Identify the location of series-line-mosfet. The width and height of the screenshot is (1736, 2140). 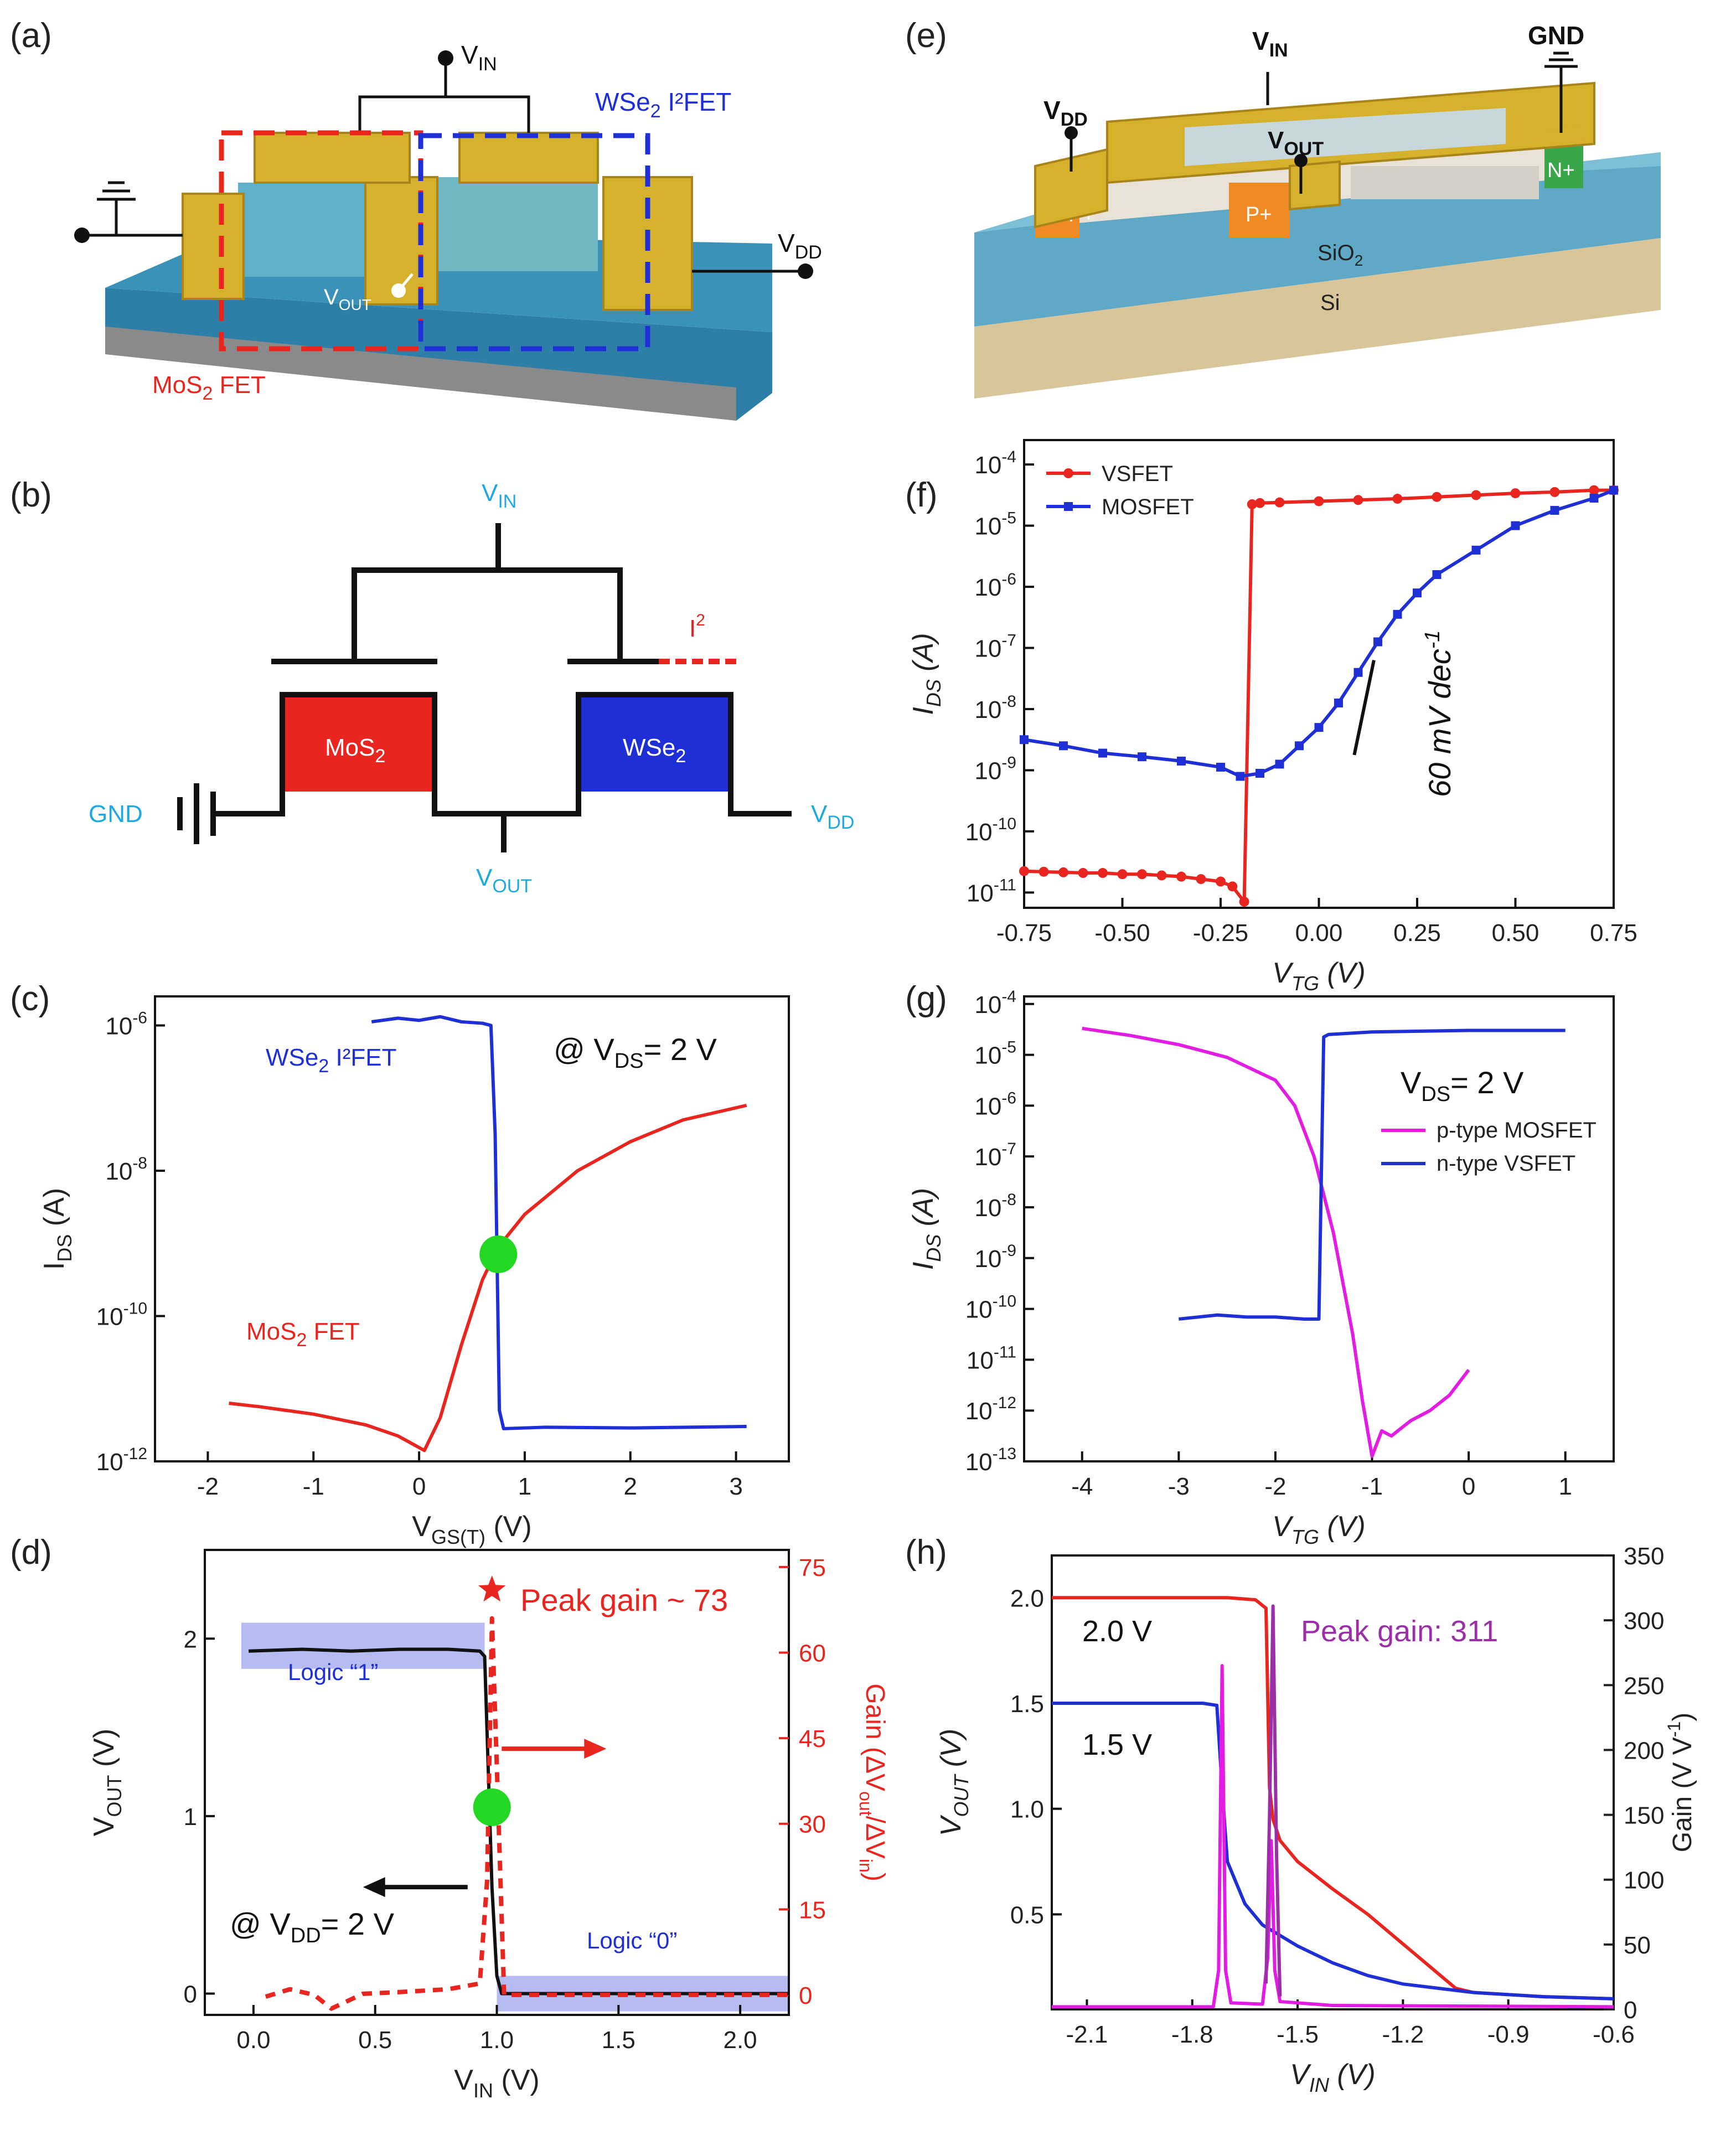
(1319, 633).